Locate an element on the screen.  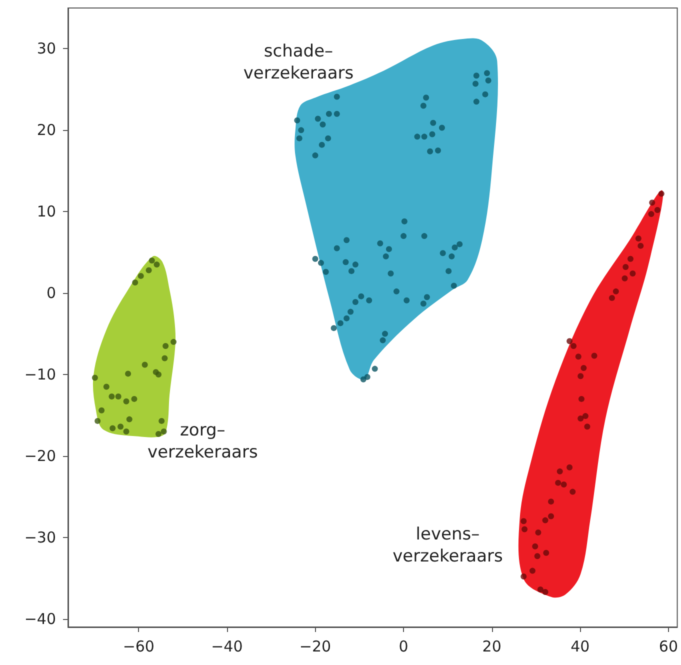
y-tick-label: −40 is located at coordinates (40, 619).